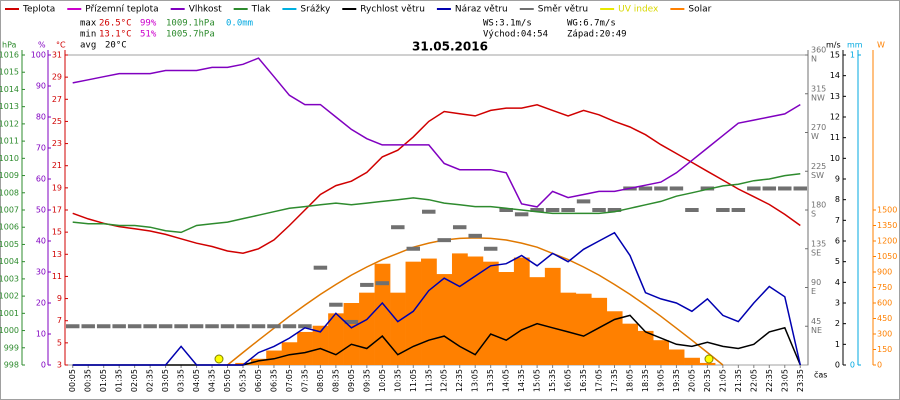  I want to click on direction-label: NW, so click(818, 97).